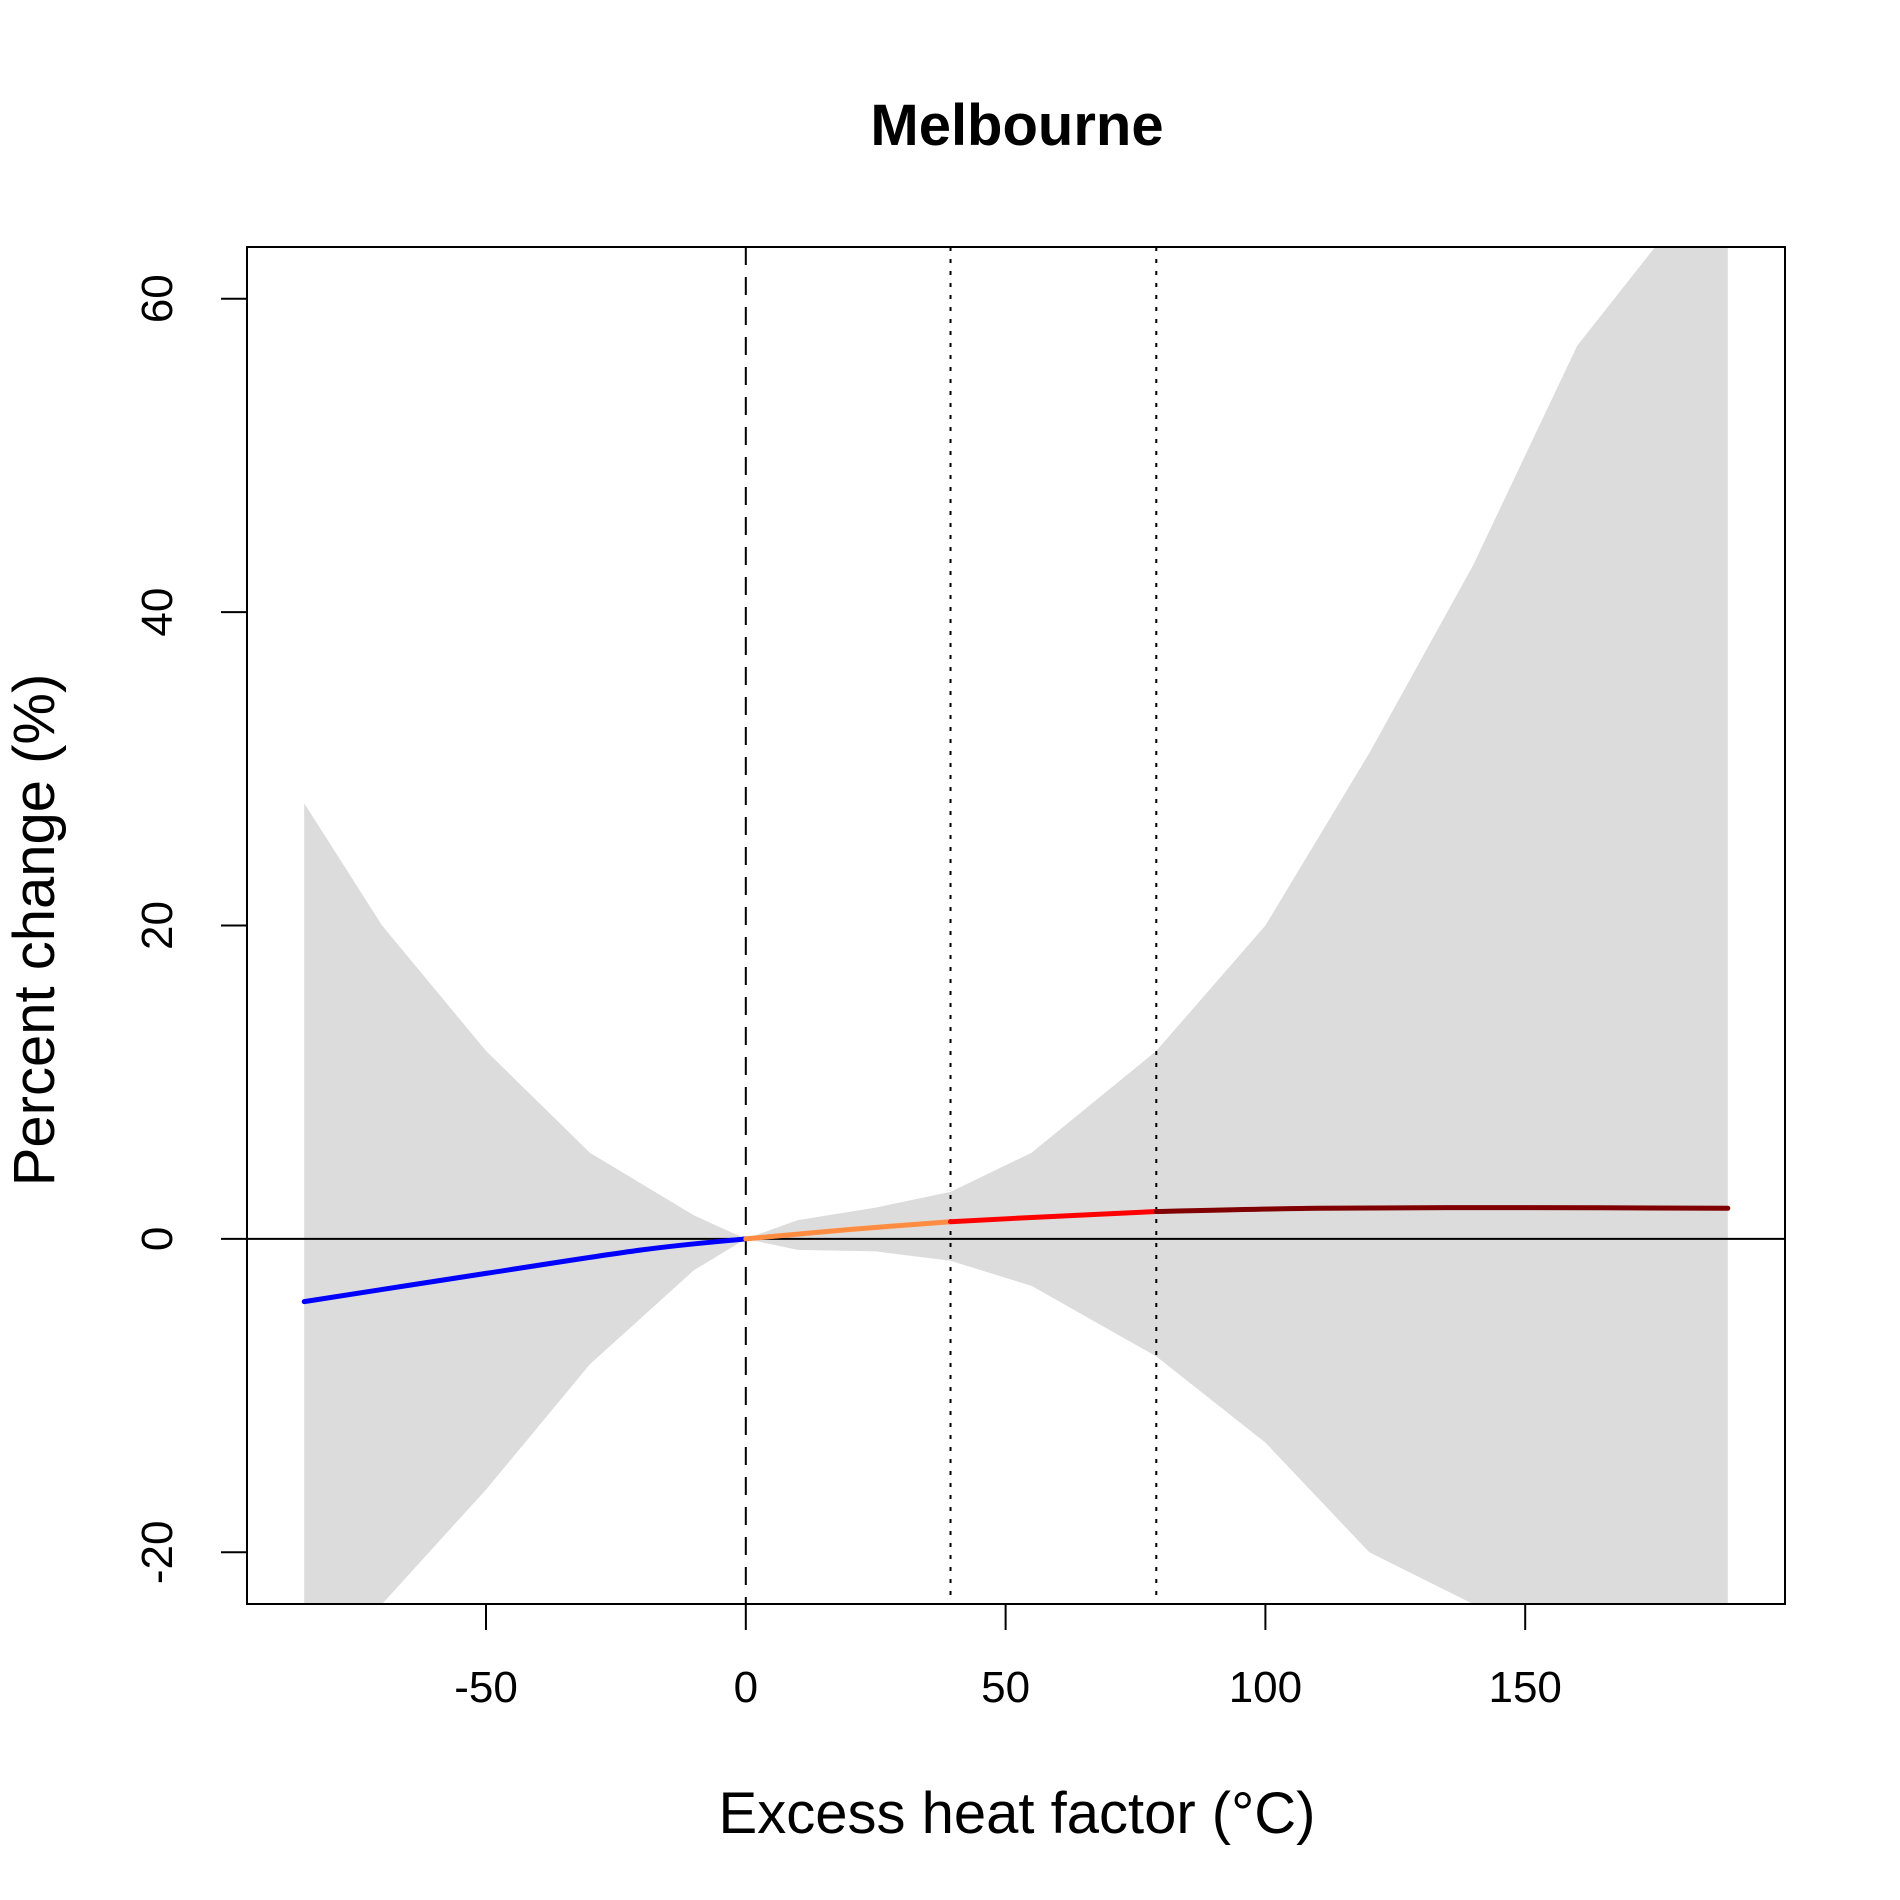  I want to click on x-tick-label: 150, so click(1524, 1687).